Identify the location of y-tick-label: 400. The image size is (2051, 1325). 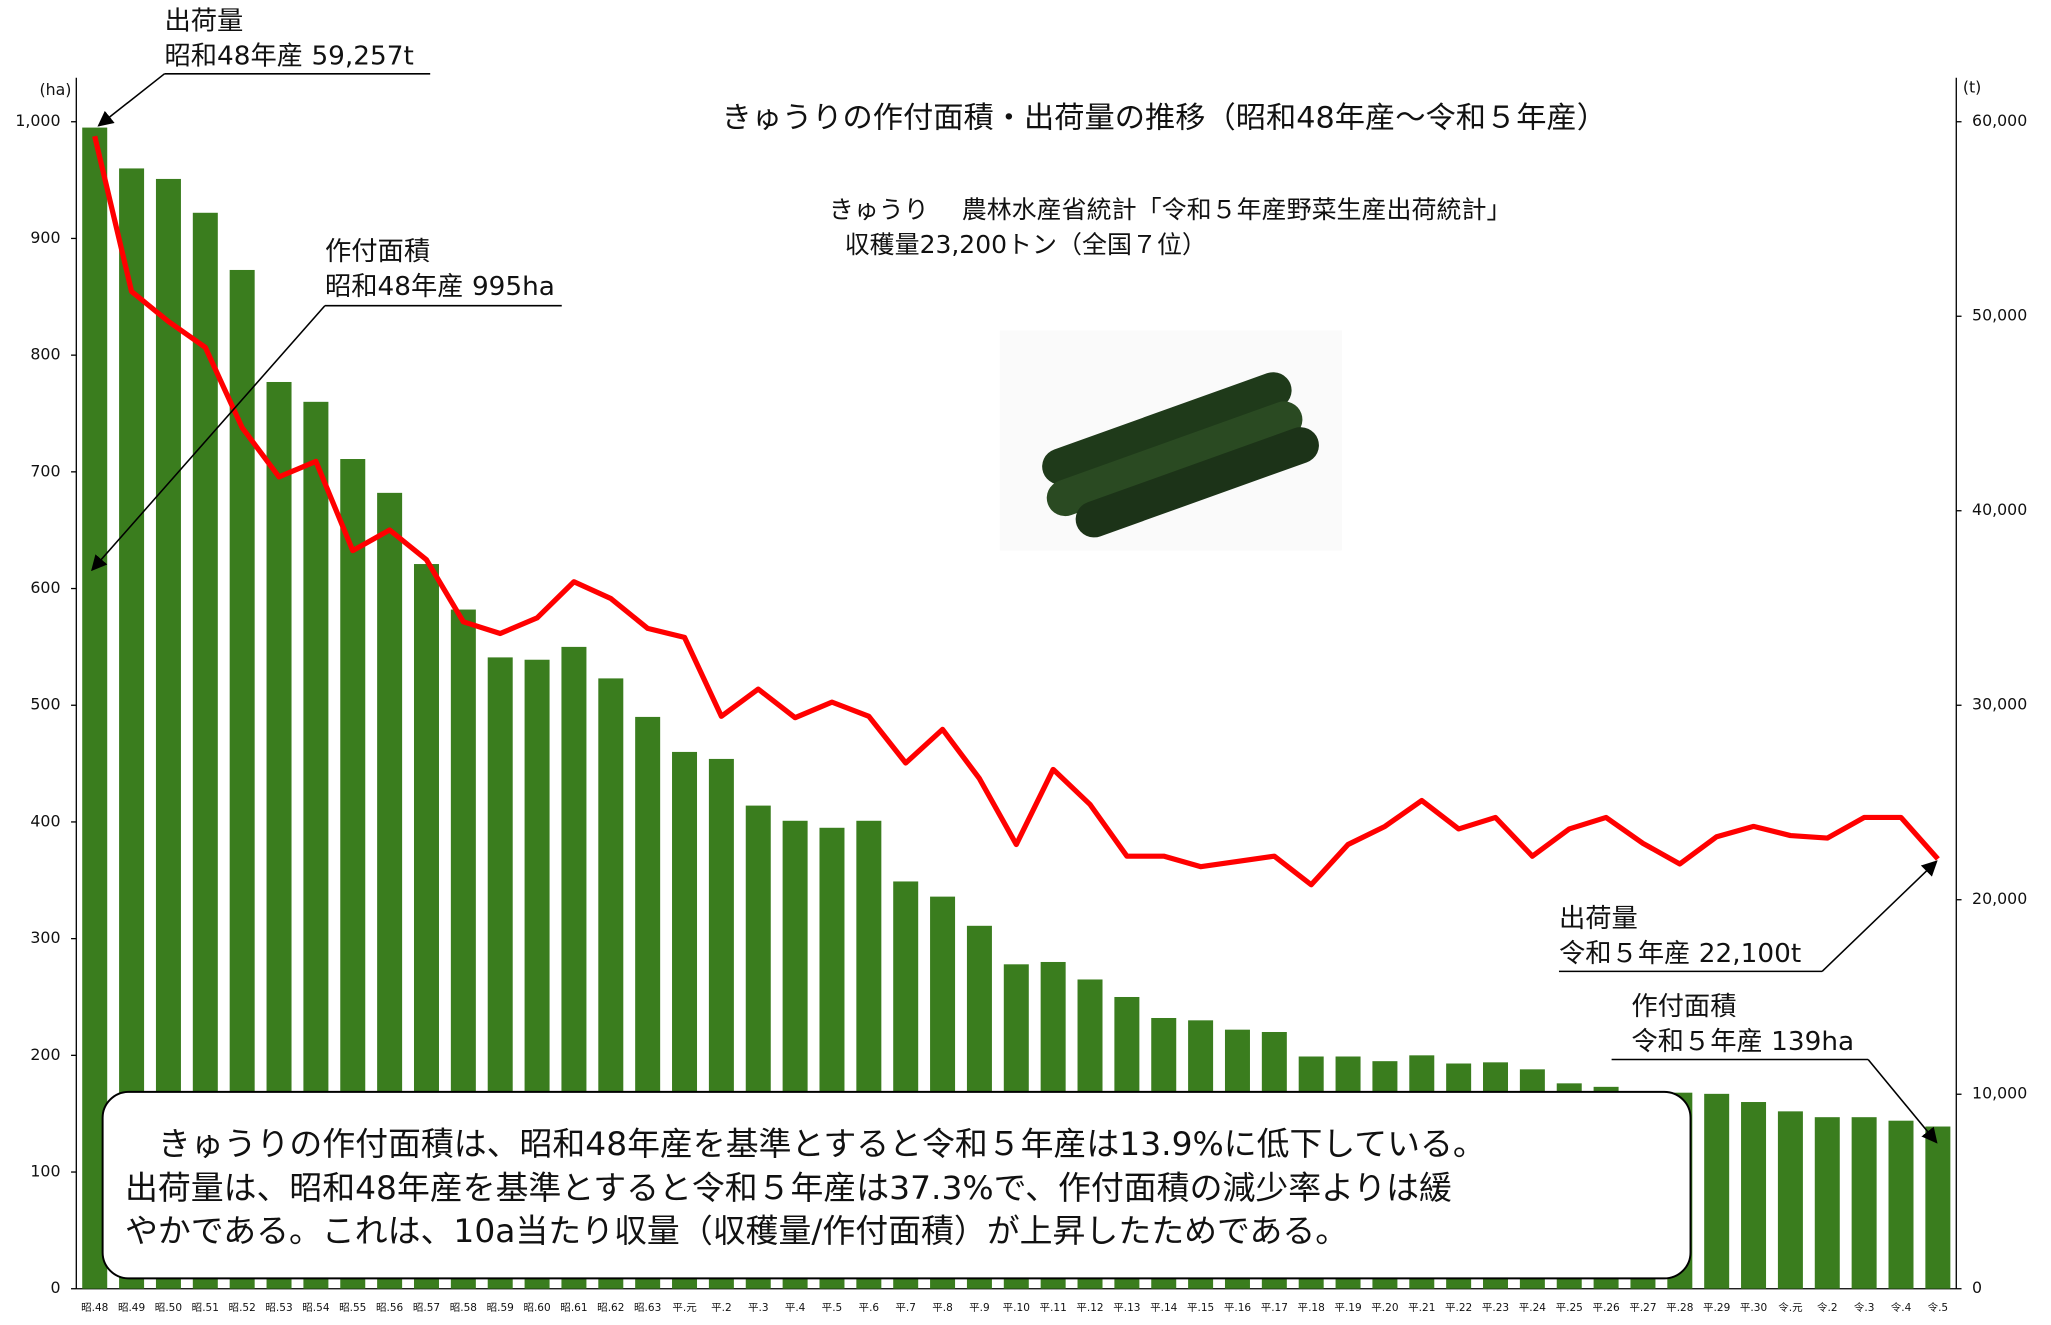
(45, 821).